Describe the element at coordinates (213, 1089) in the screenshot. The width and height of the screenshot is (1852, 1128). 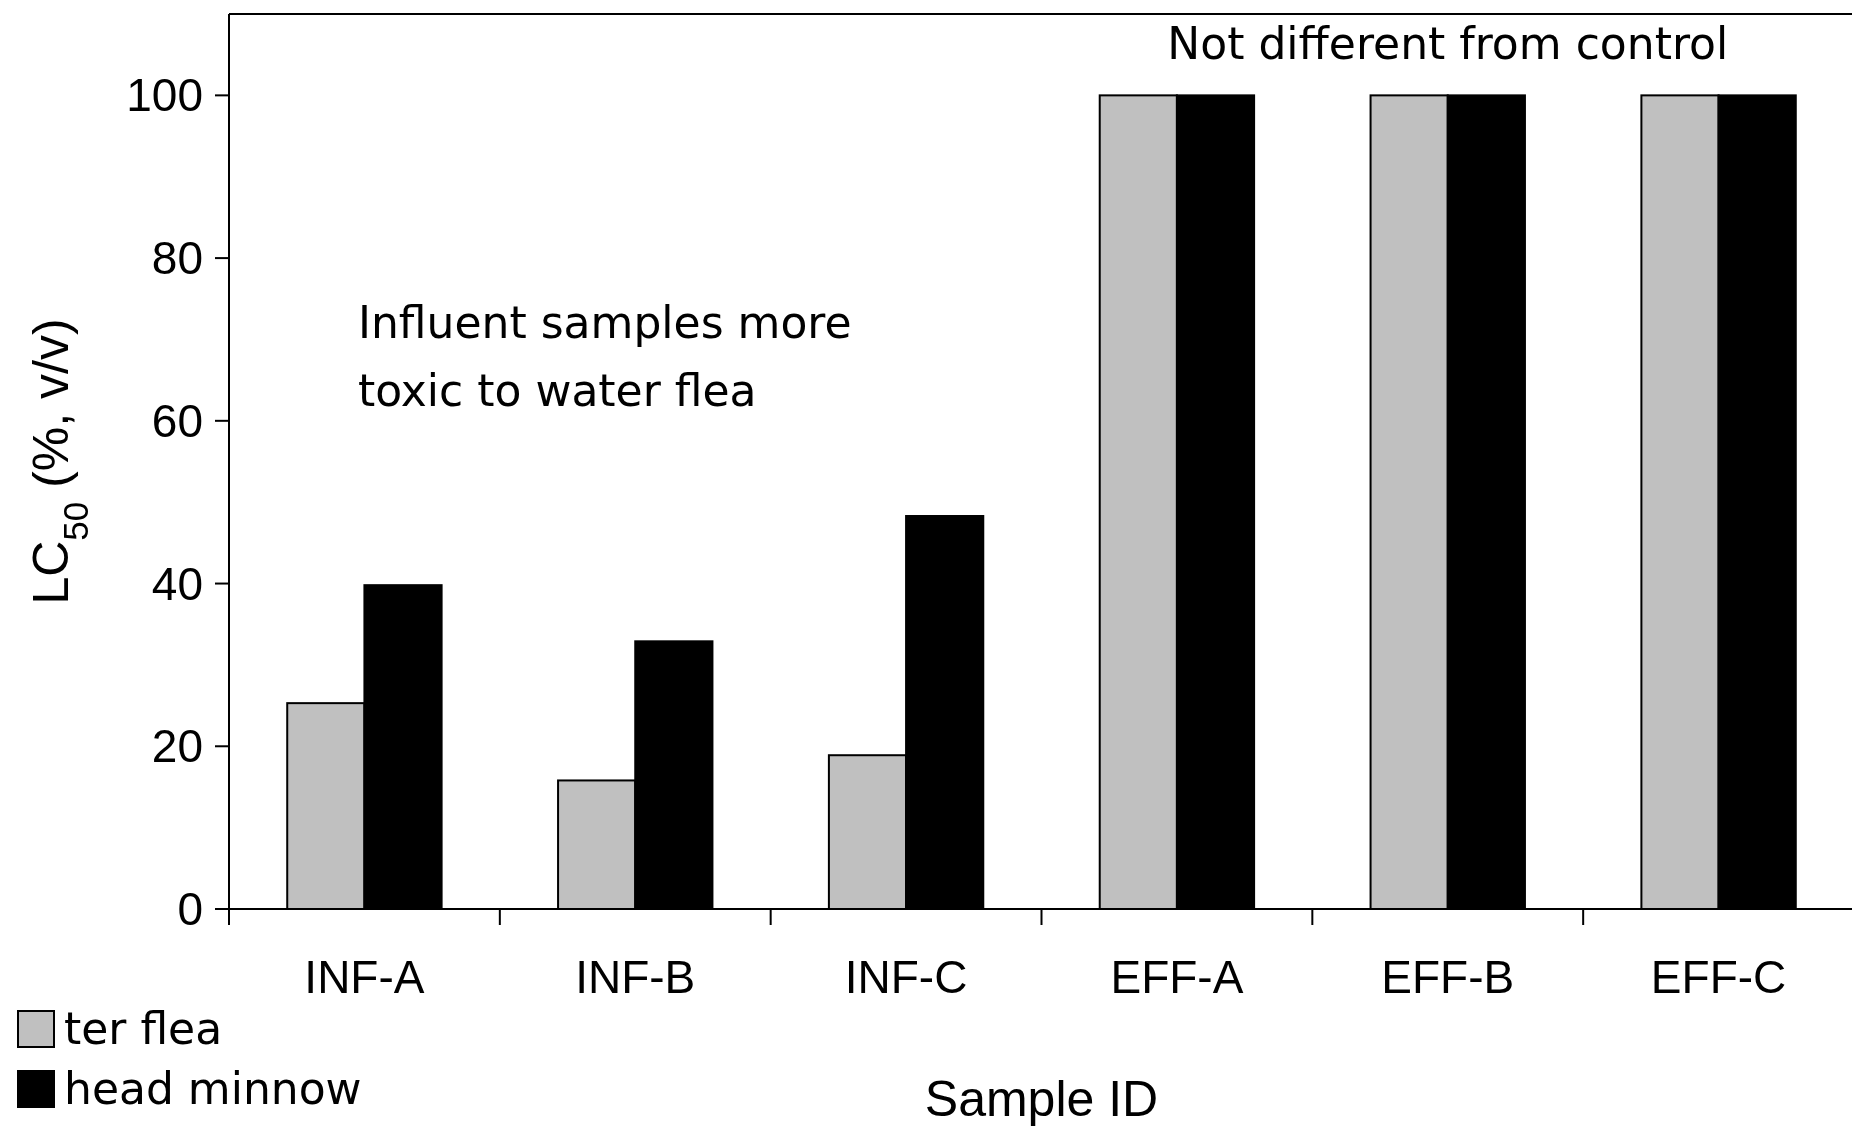
I see `legend-label: head minnow` at that location.